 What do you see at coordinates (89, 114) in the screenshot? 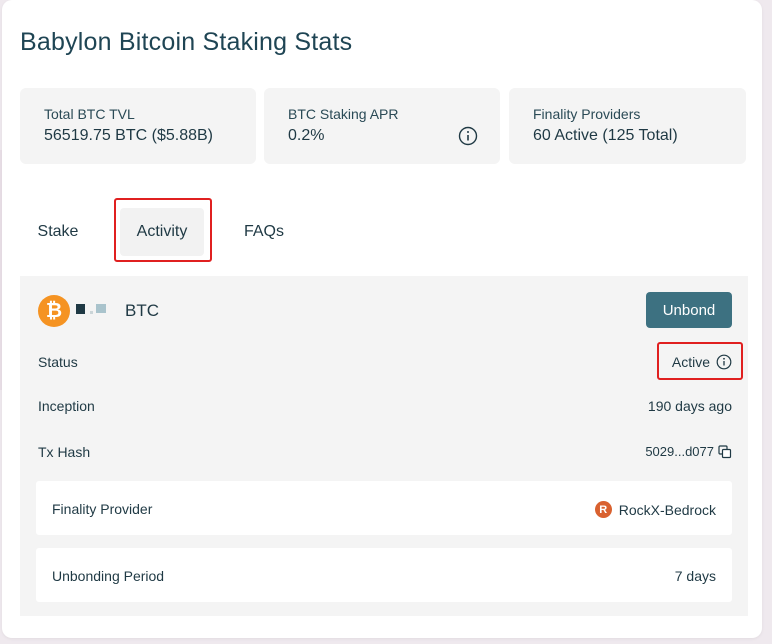
I see `stat-label: Total BTC TVL` at bounding box center [89, 114].